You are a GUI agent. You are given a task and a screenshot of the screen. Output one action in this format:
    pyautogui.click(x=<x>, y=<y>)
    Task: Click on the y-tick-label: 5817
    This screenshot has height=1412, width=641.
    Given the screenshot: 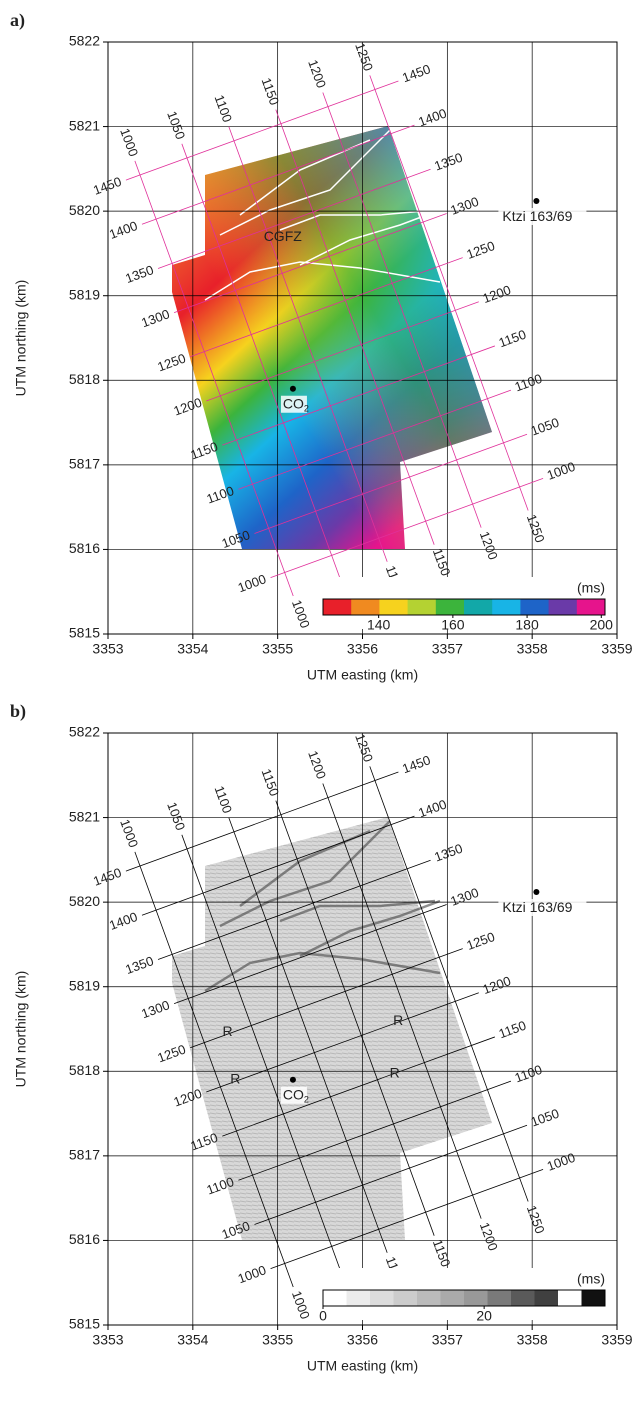 What is the action you would take?
    pyautogui.click(x=84, y=1155)
    